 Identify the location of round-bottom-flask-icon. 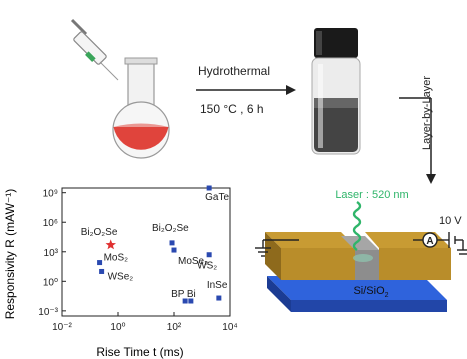
(141, 108).